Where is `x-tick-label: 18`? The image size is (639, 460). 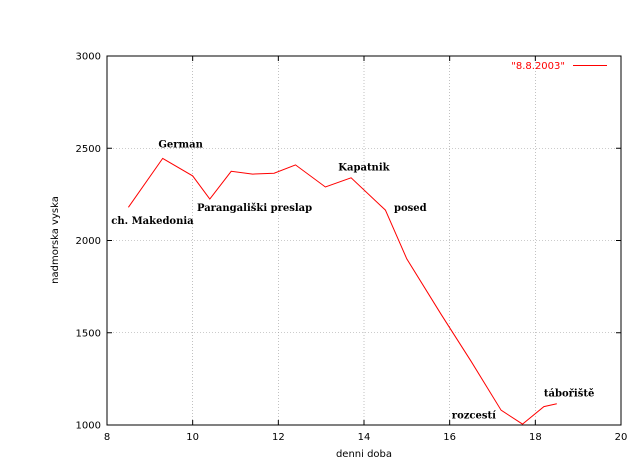
x-tick-label: 18 is located at coordinates (535, 437).